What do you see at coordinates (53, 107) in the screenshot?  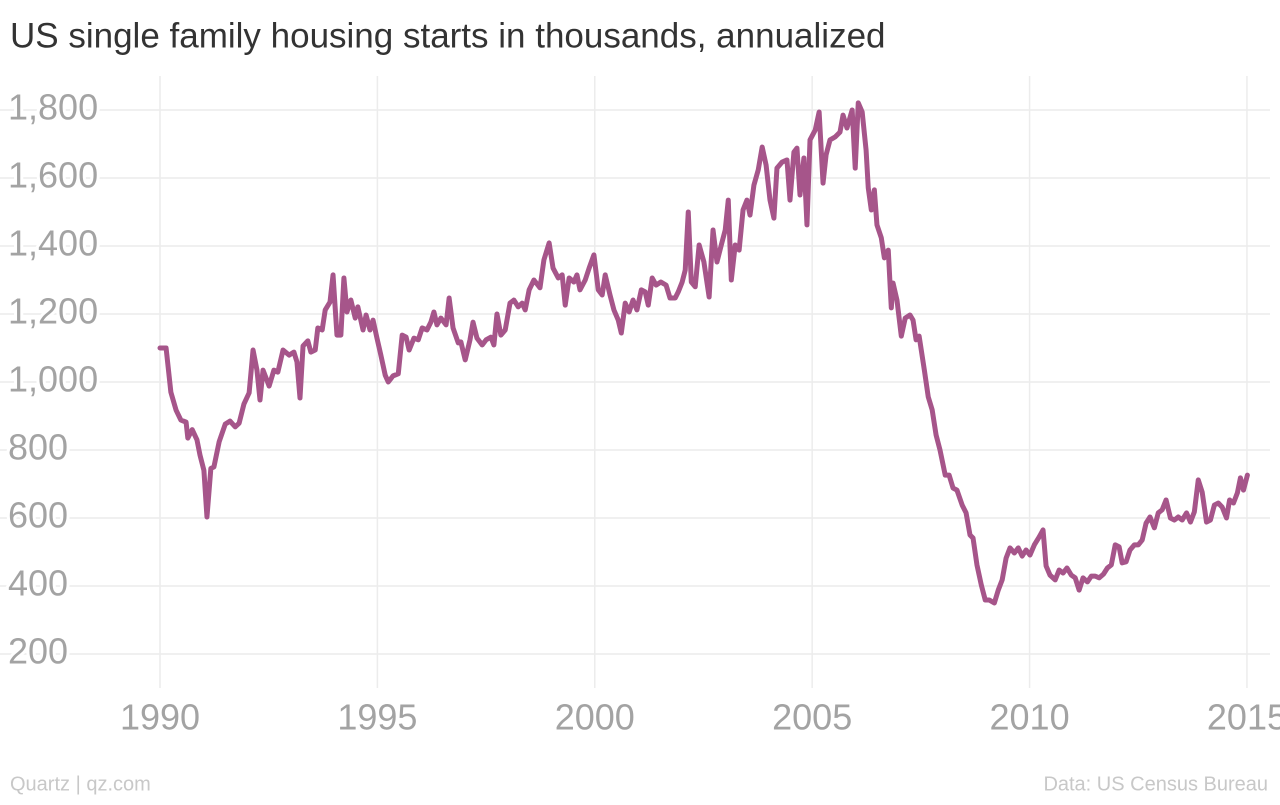 I see `y-tick-label: 1,800` at bounding box center [53, 107].